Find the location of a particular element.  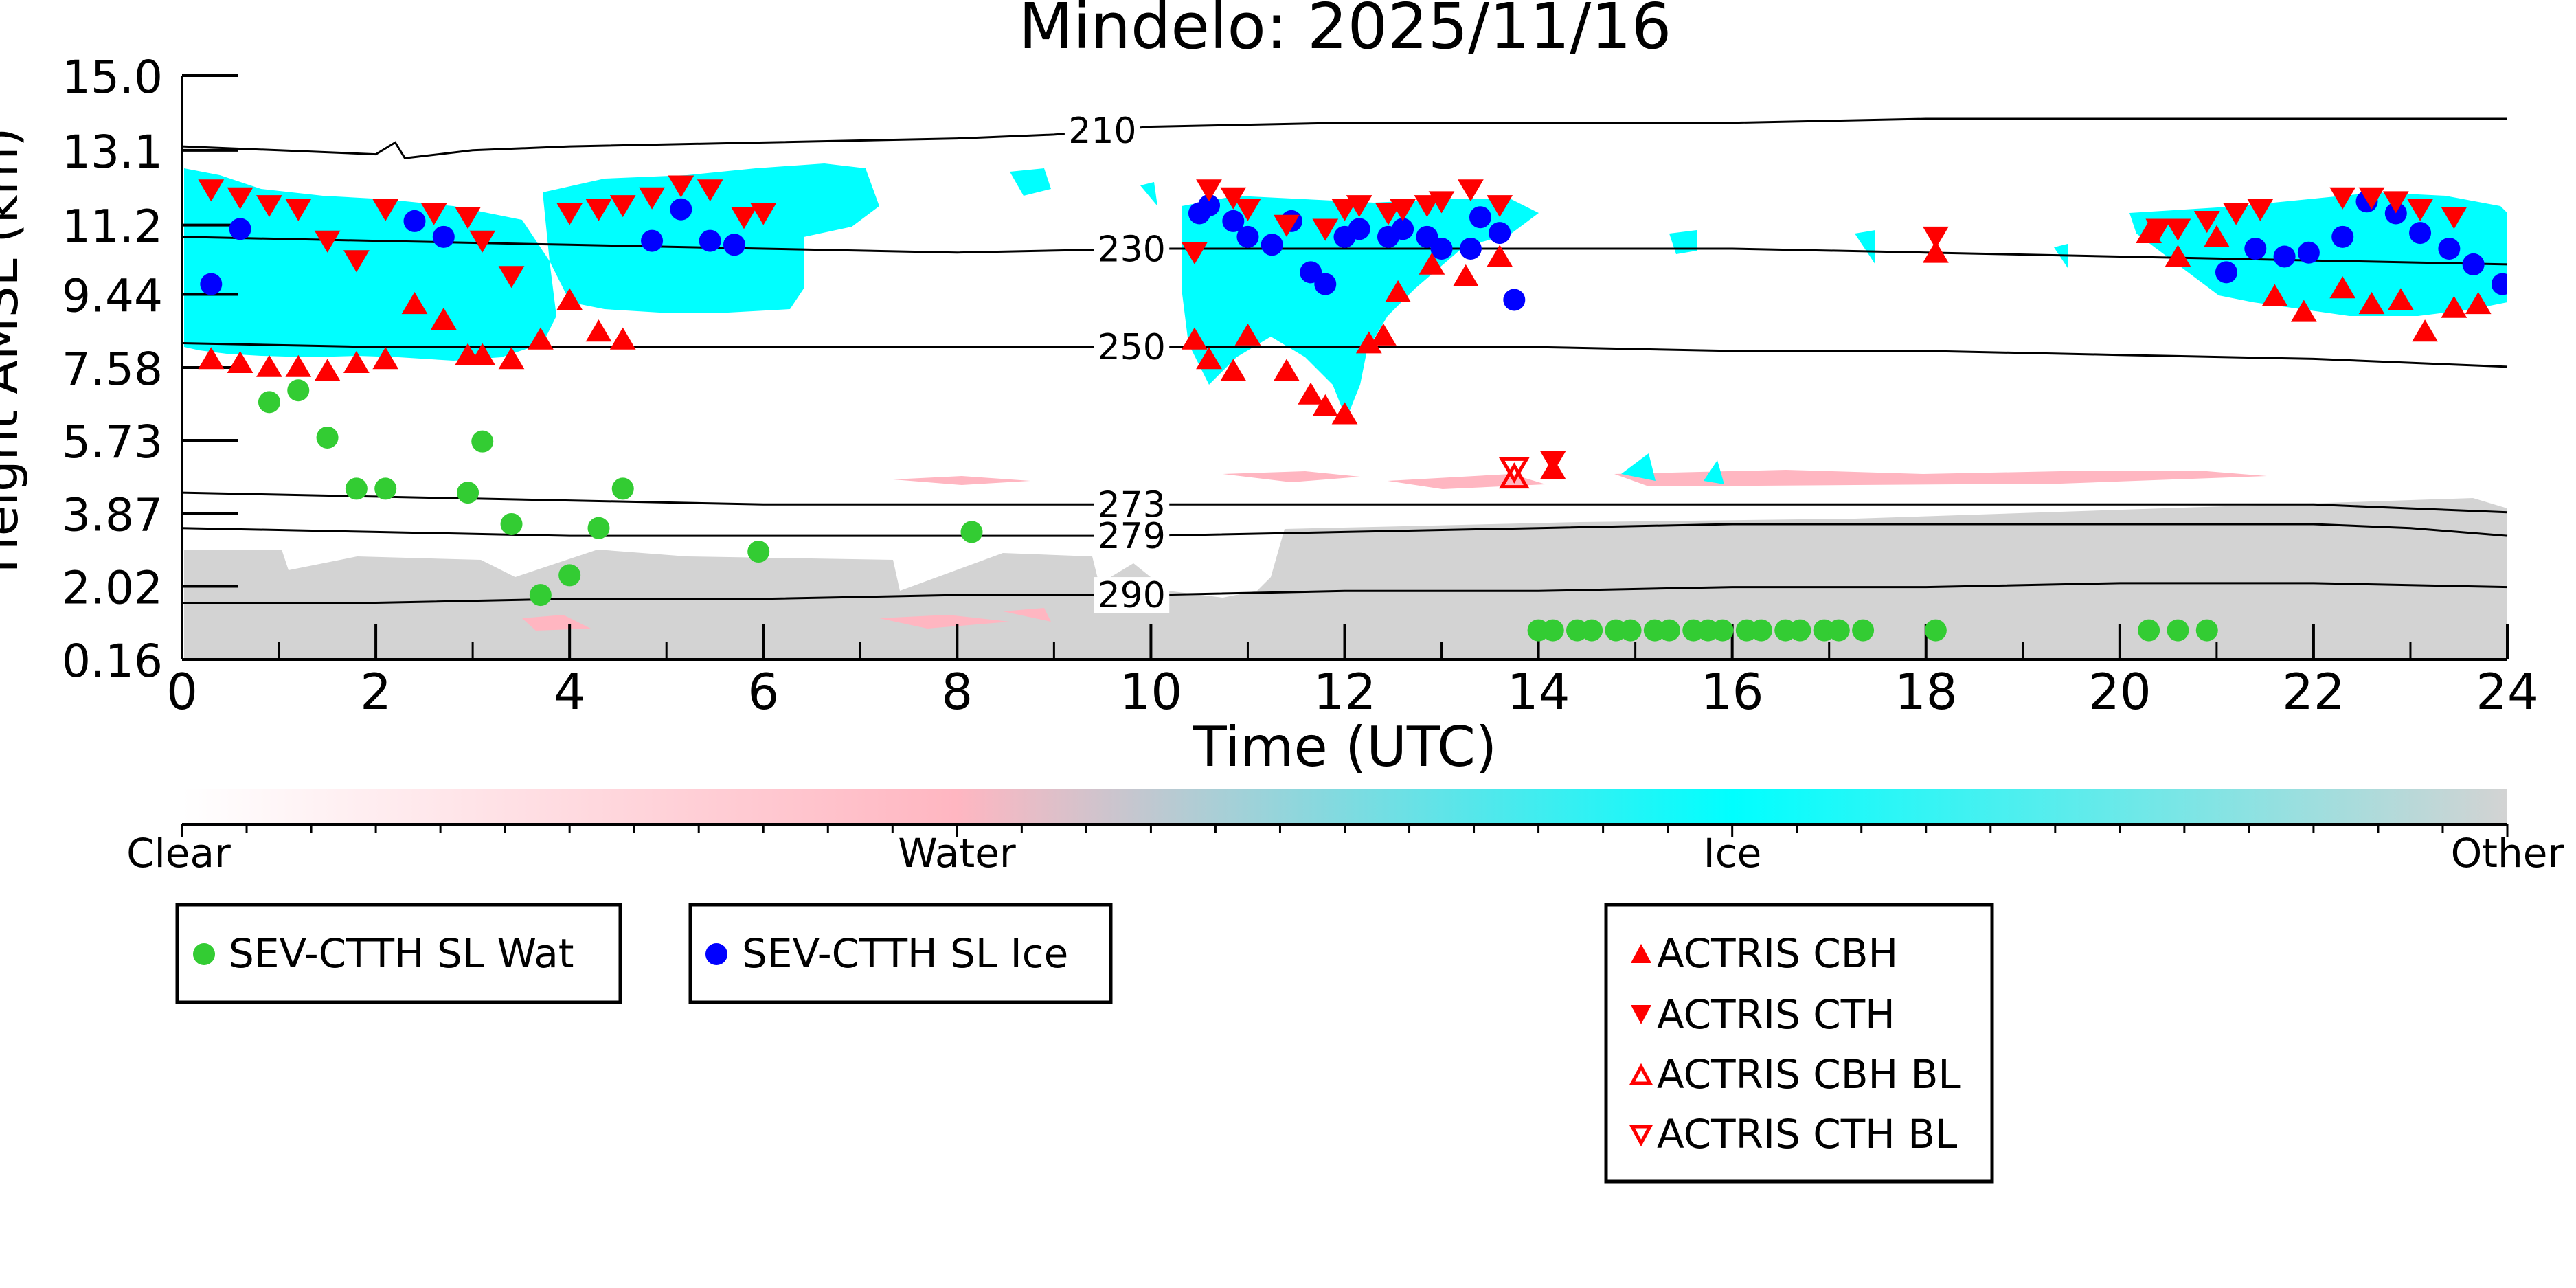

contour-label-230: 230 is located at coordinates (1132, 250).